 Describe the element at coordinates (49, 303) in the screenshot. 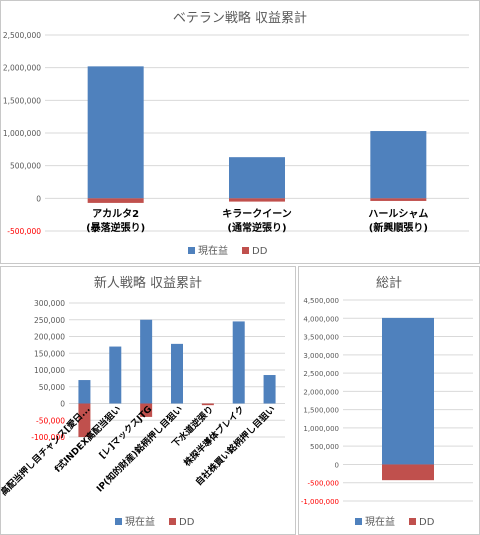

I see `y-tick-label: 300,000` at that location.